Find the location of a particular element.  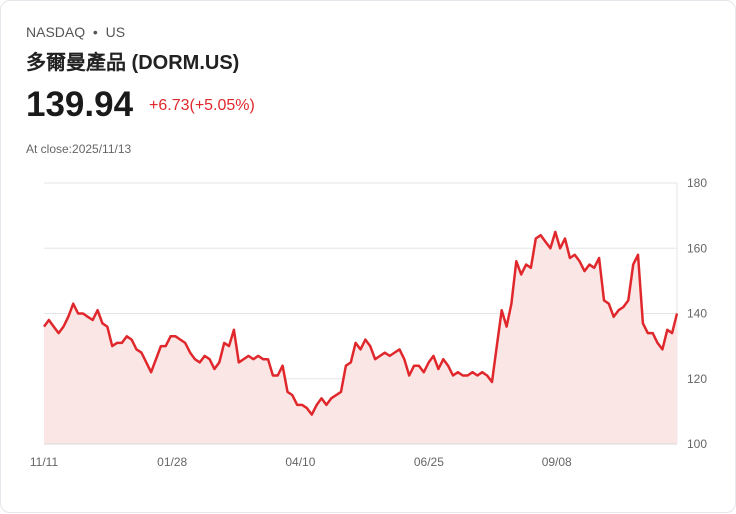

exchange-line: NASDAQ • US is located at coordinates (75, 32).